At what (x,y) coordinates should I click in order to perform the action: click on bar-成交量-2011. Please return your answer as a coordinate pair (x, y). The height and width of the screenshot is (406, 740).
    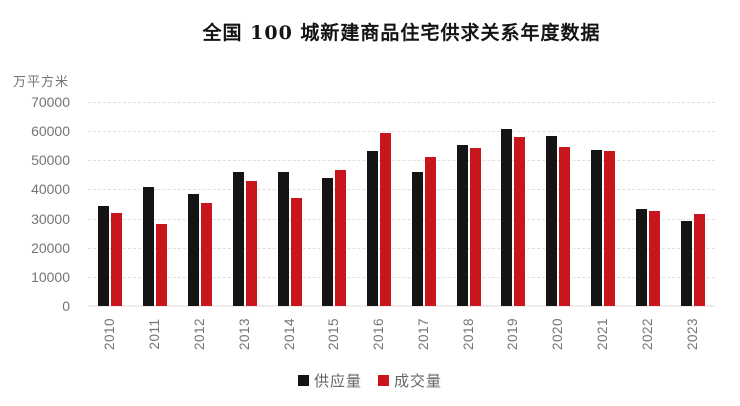
    Looking at the image, I should click on (162, 265).